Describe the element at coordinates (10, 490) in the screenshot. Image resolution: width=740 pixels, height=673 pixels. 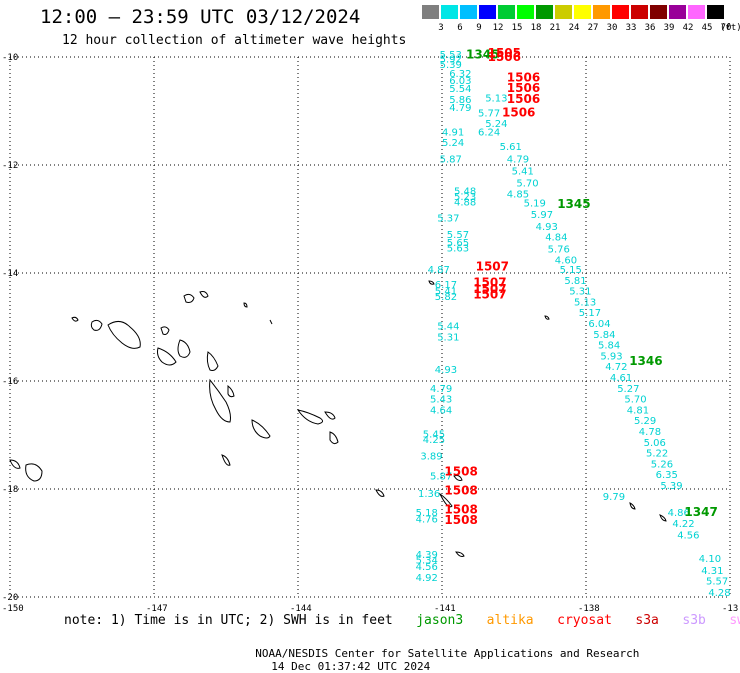
I see `y-tick-label: -18` at that location.